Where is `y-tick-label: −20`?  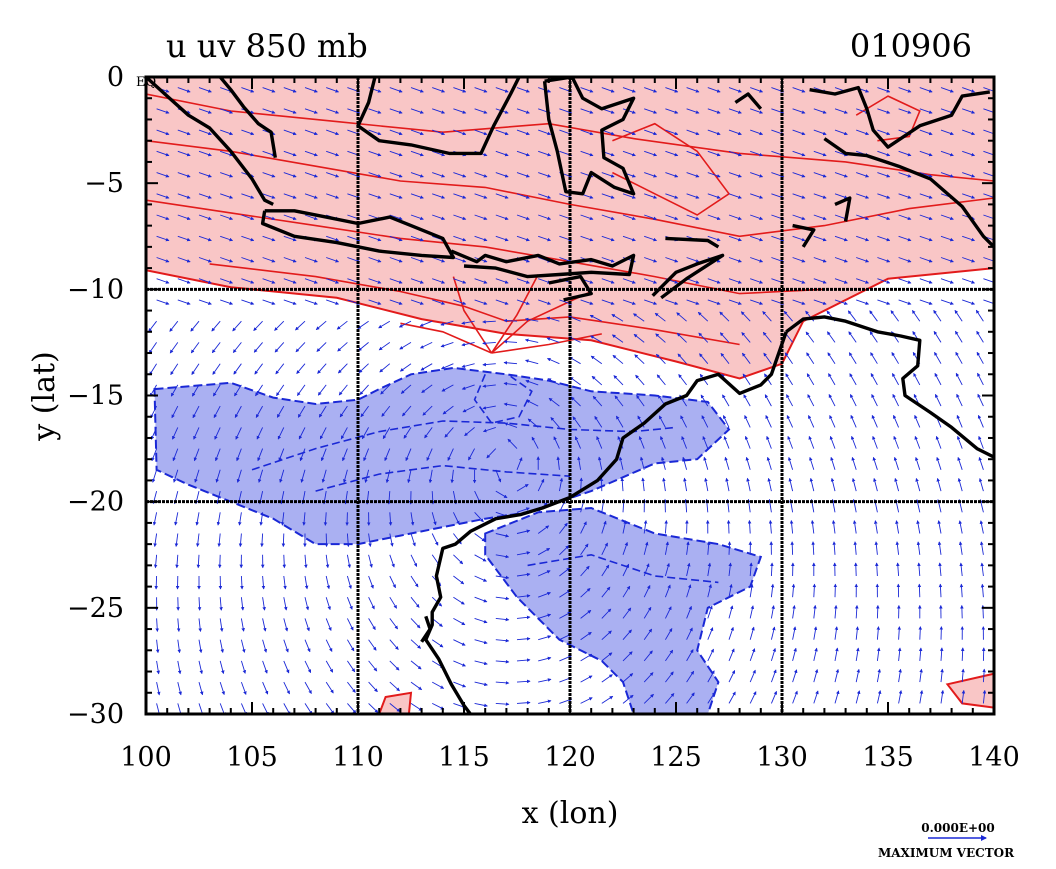
y-tick-label: −20 is located at coordinates (95, 502).